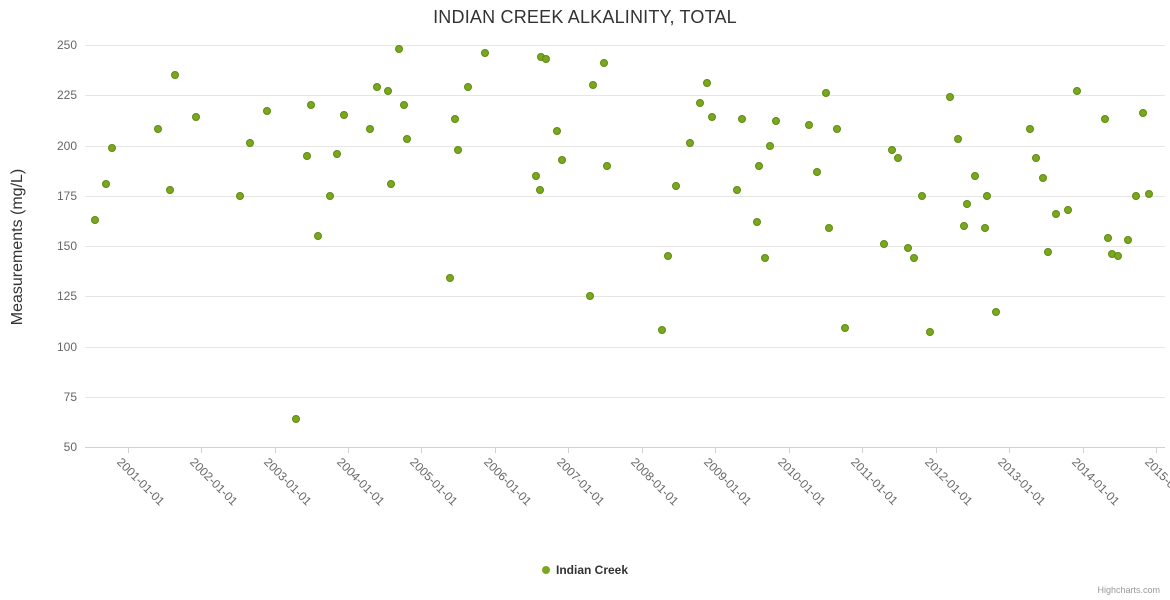 The image size is (1170, 600). Describe the element at coordinates (1128, 590) in the screenshot. I see `highcharts-credit: Highcharts.com` at that location.